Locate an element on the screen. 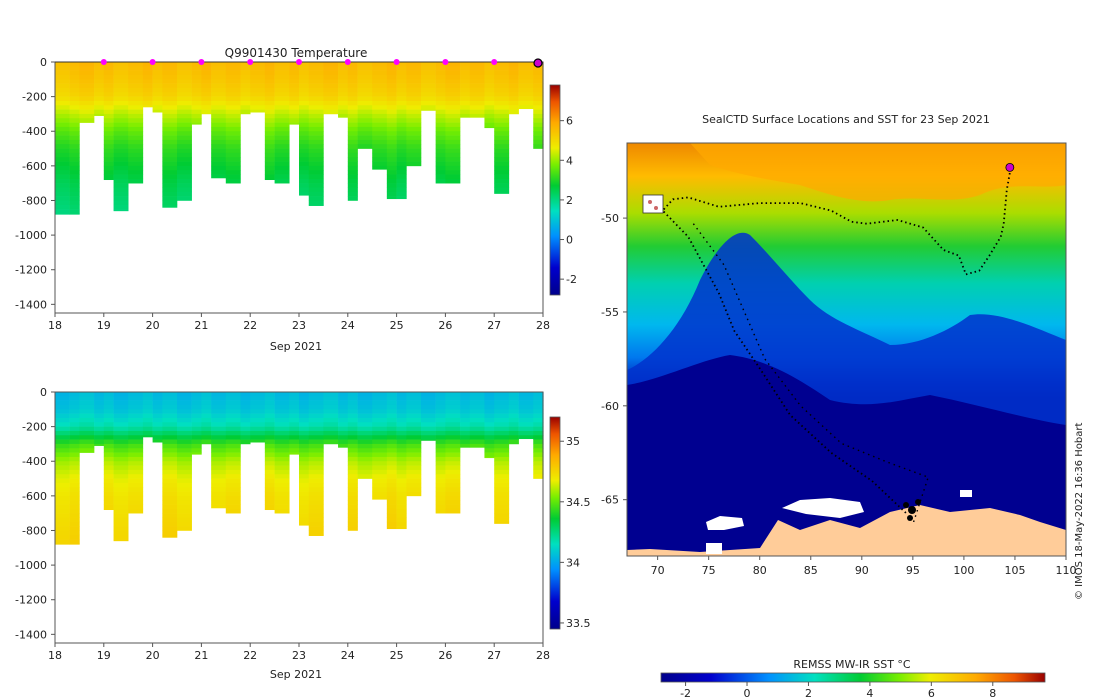 The image size is (1100, 700). colorbar-tick-label: 33.5 is located at coordinates (578, 623).